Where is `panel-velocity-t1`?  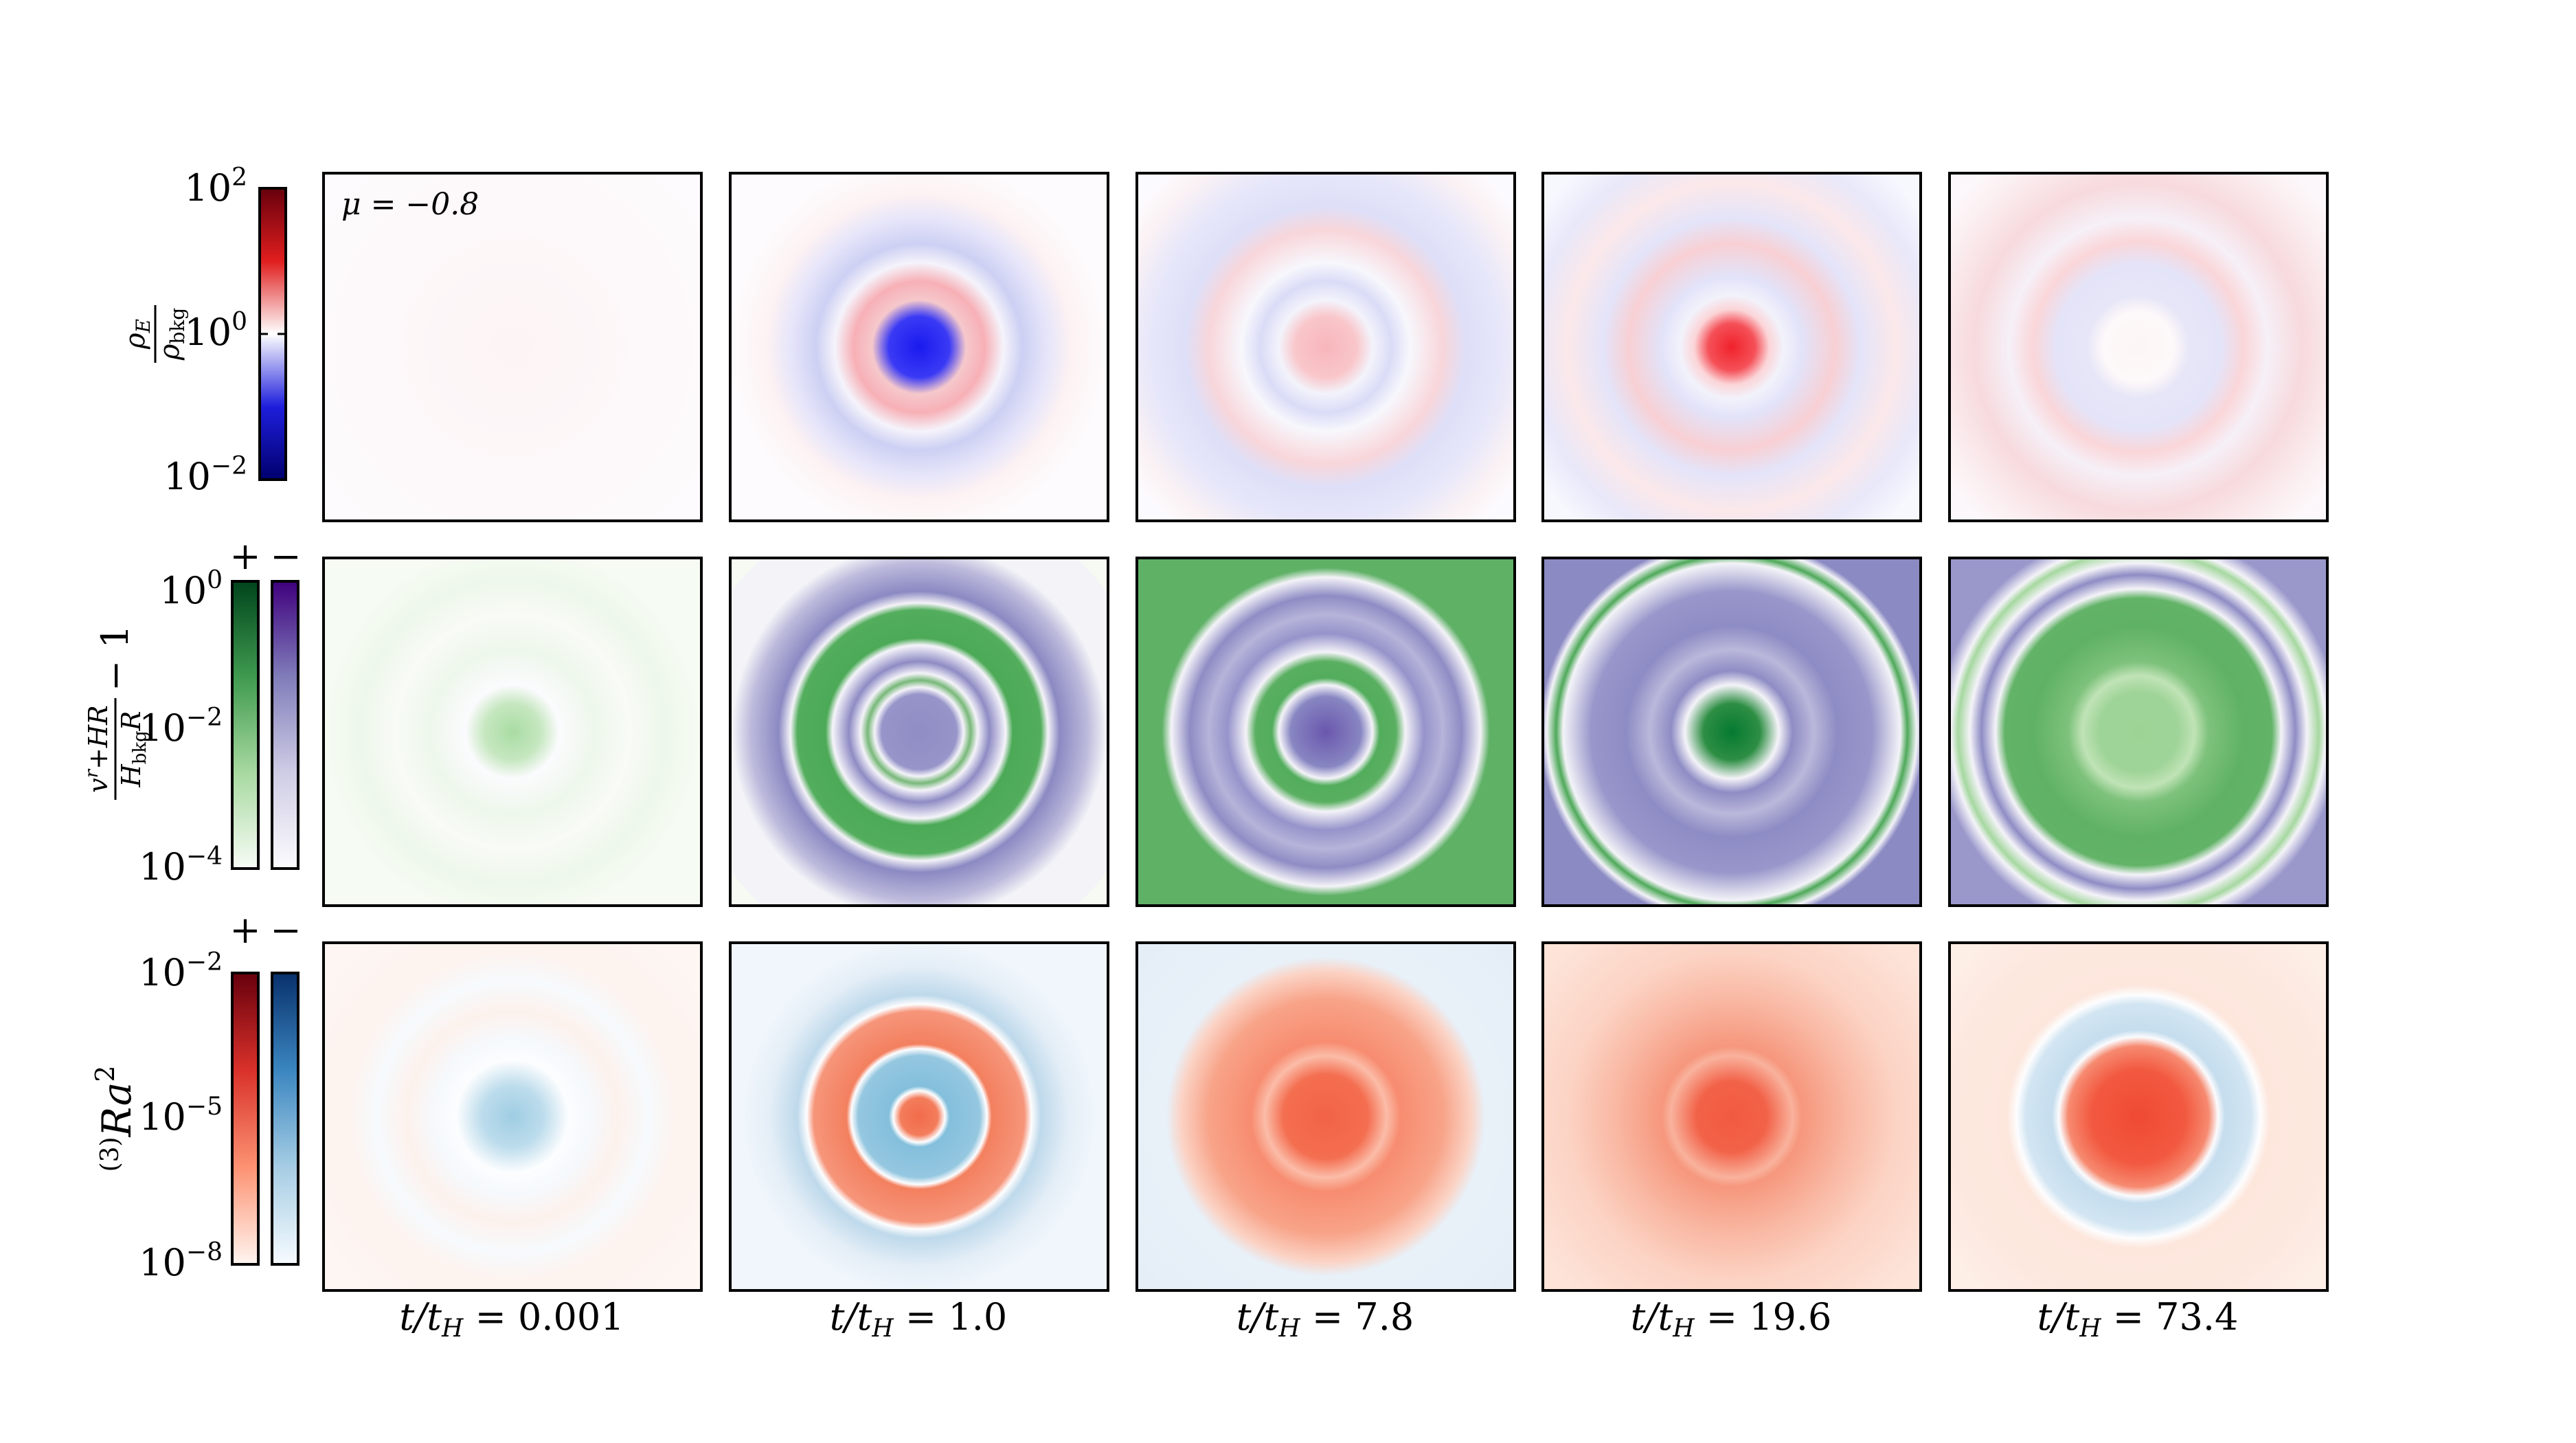 panel-velocity-t1 is located at coordinates (512, 732).